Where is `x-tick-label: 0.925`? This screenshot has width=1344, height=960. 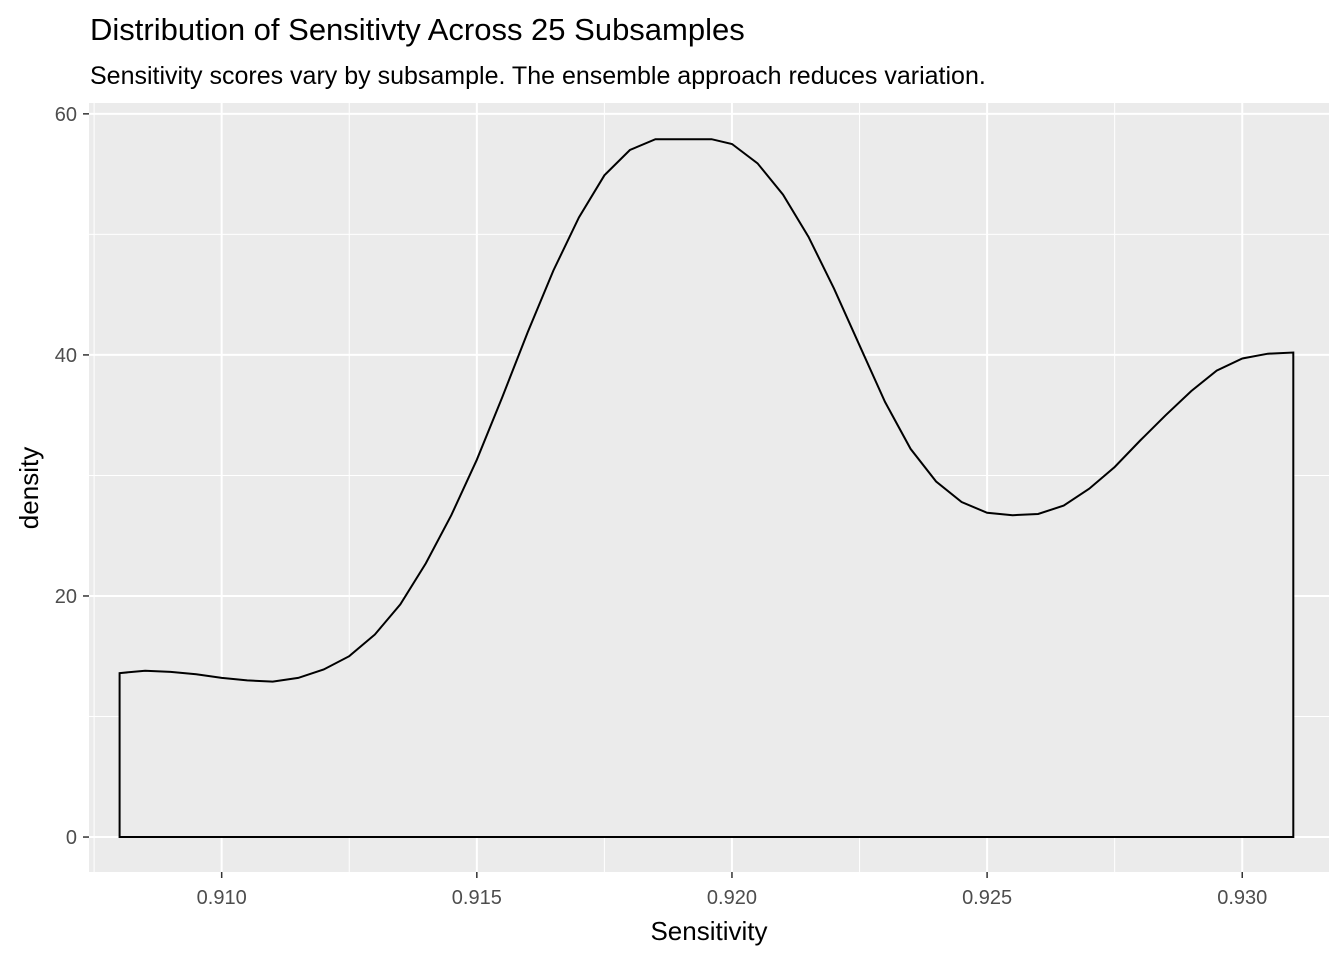
x-tick-label: 0.925 is located at coordinates (987, 898).